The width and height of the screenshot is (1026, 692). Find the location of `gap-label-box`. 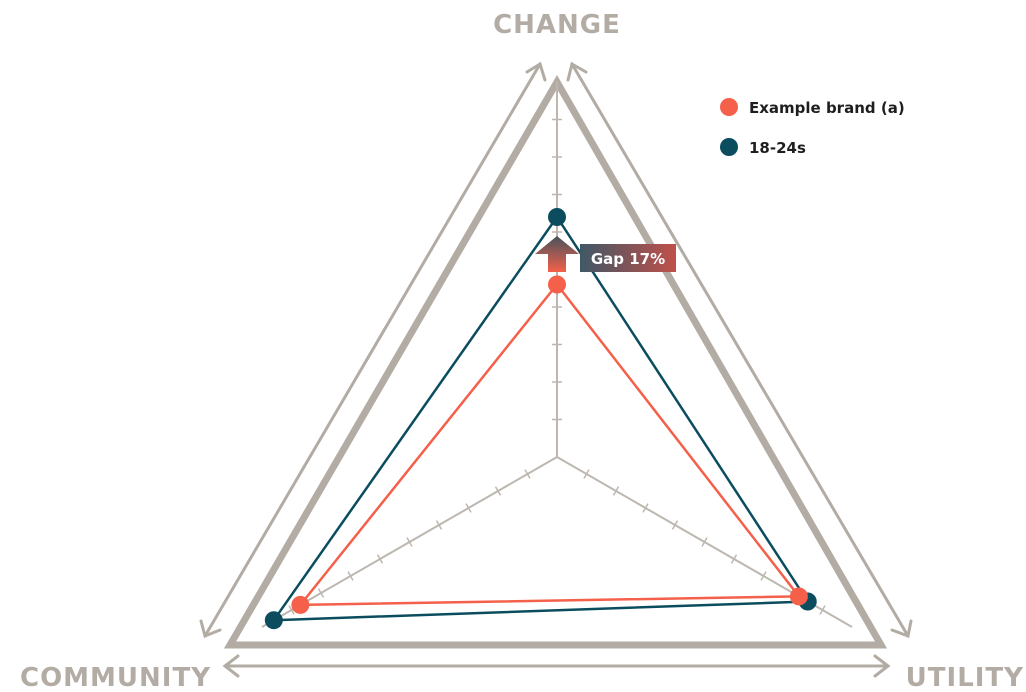

gap-label-box is located at coordinates (628, 258).